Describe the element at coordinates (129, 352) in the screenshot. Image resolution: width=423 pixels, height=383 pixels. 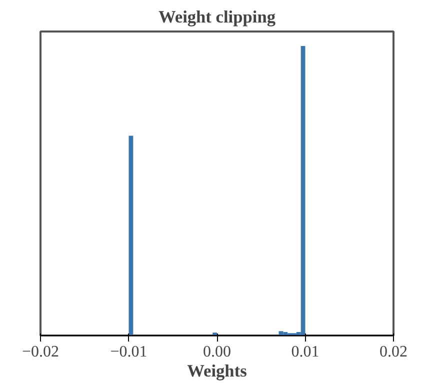
I see `x-tick-label: −0.01` at that location.